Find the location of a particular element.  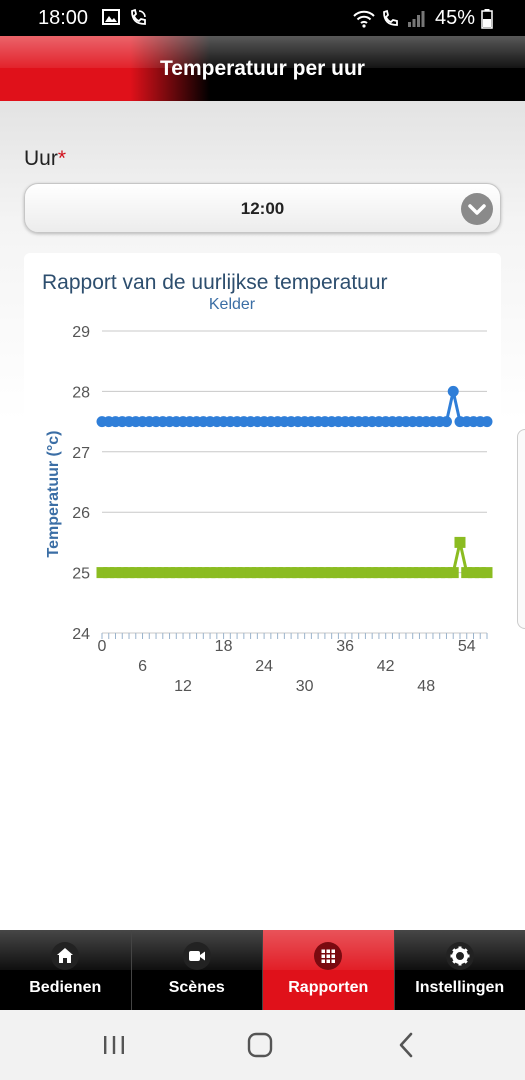

status-time: 18:00 is located at coordinates (63, 18).